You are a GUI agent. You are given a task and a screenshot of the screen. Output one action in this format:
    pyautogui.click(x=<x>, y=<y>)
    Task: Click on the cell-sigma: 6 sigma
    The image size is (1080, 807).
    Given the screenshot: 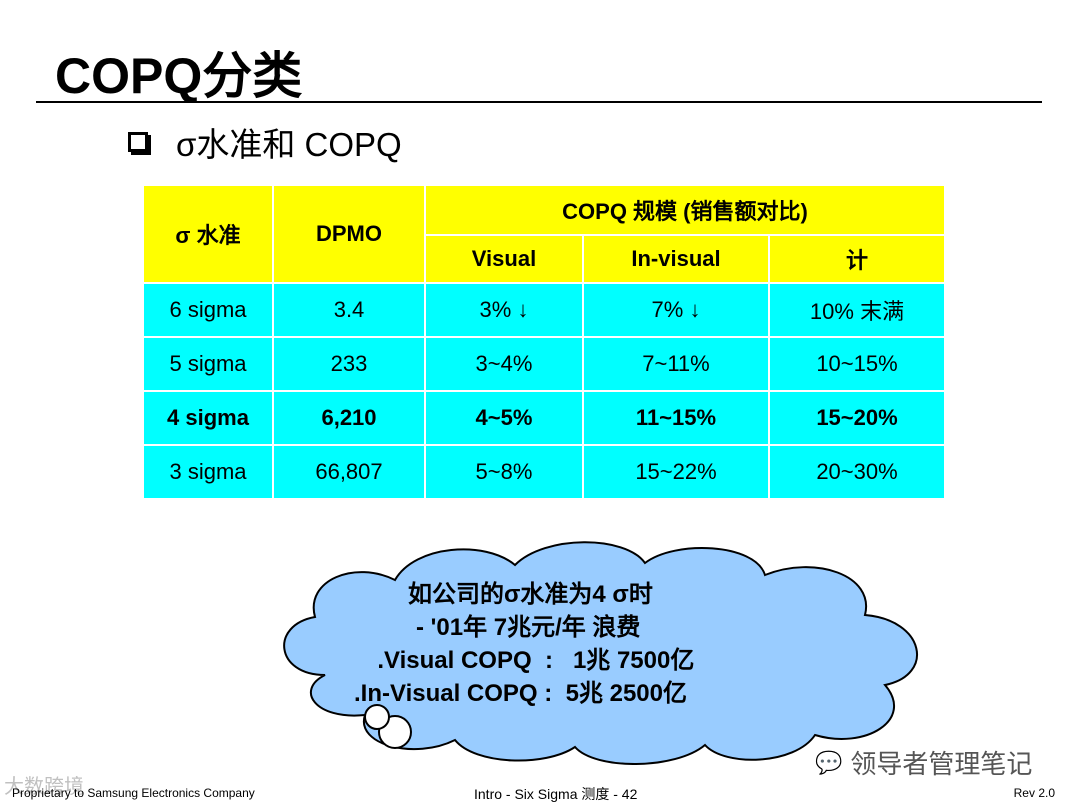 What is the action you would take?
    pyautogui.click(x=208, y=310)
    